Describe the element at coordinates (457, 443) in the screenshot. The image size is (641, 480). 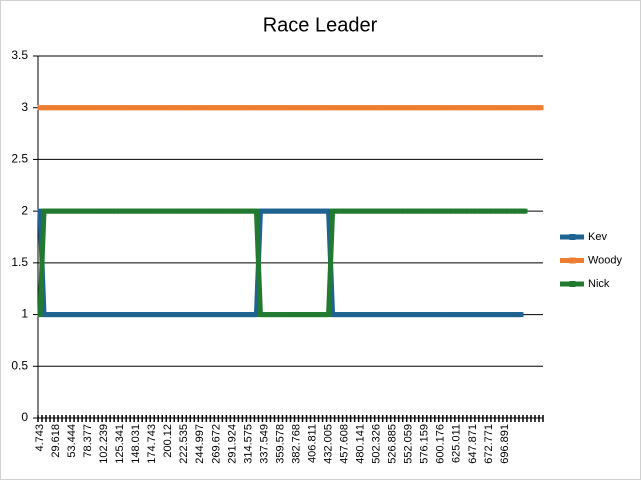
I see `x-tick-label: 625.011` at that location.